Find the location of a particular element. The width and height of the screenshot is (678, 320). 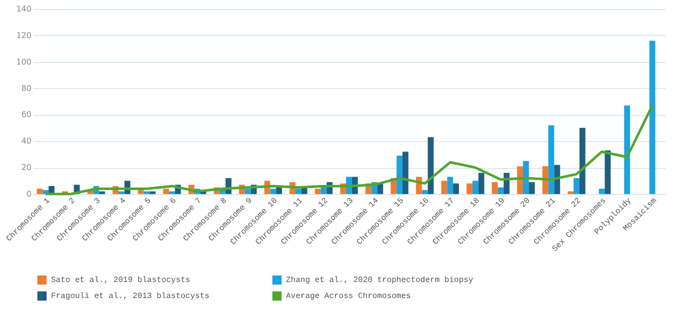

legend-label: Average Across Chromosomes is located at coordinates (349, 296).